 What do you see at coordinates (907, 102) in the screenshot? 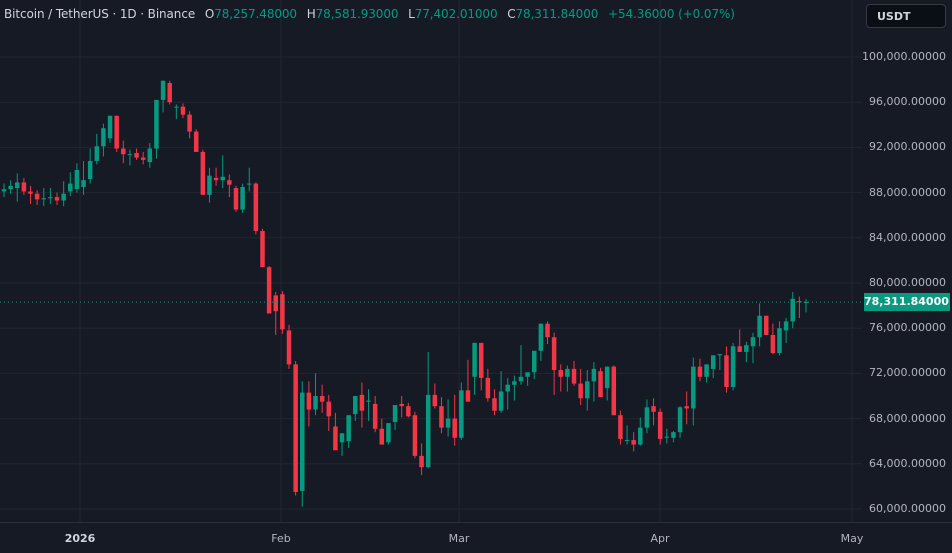
I see `price-tick: 96,000.00000` at bounding box center [907, 102].